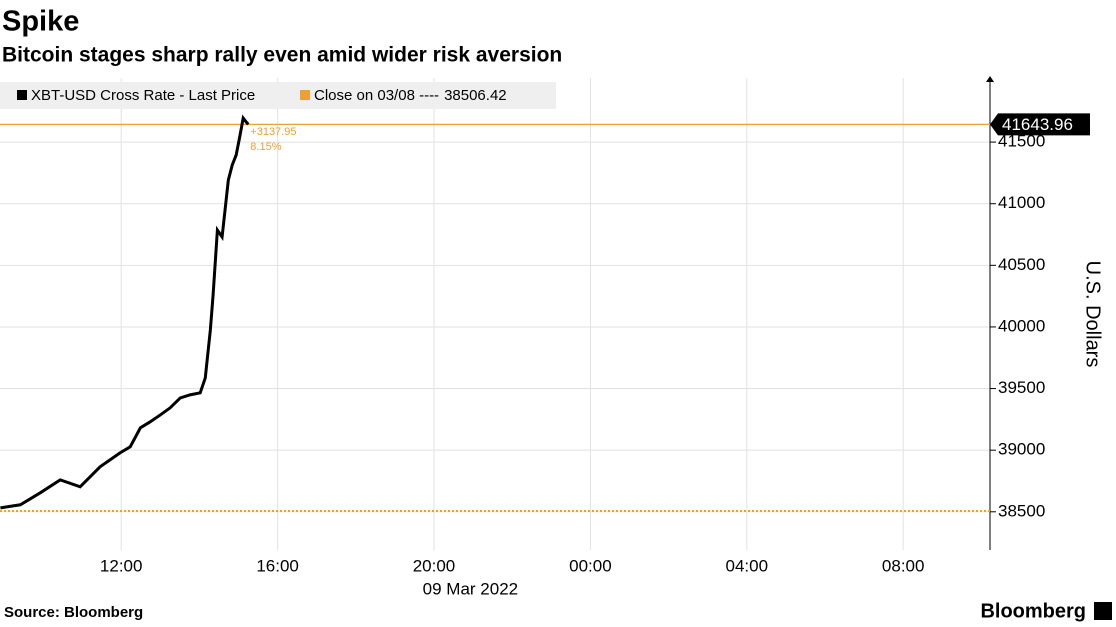 Image resolution: width=1116 pixels, height=627 pixels. What do you see at coordinates (990, 79) in the screenshot?
I see `y-axis-arrow` at bounding box center [990, 79].